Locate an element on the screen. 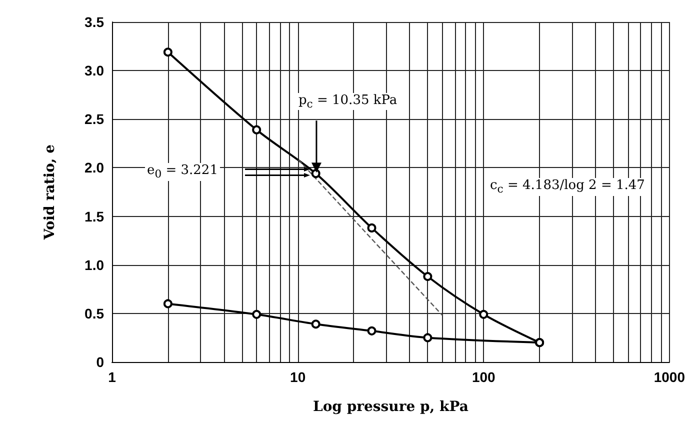  x-axis-title: Log pressure p, kPa is located at coordinates (390, 407).